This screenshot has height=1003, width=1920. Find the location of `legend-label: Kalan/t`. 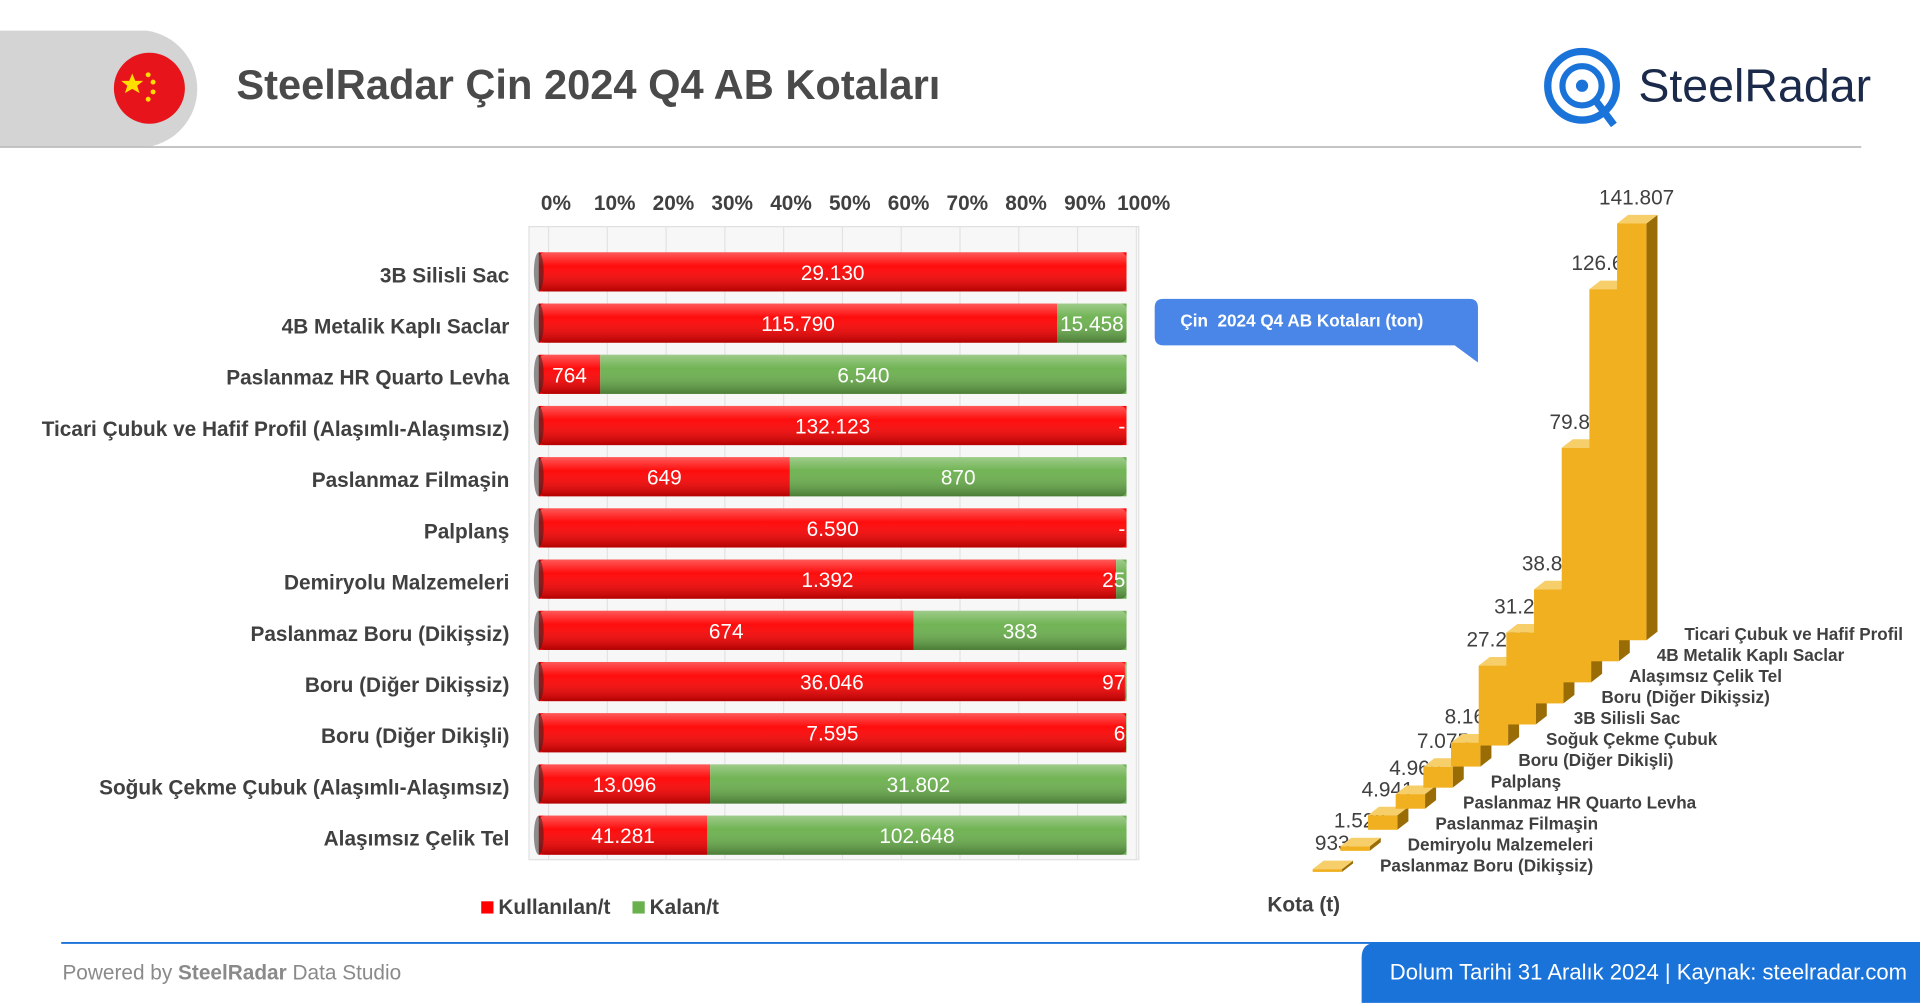

legend-label: Kalan/t is located at coordinates (684, 907).